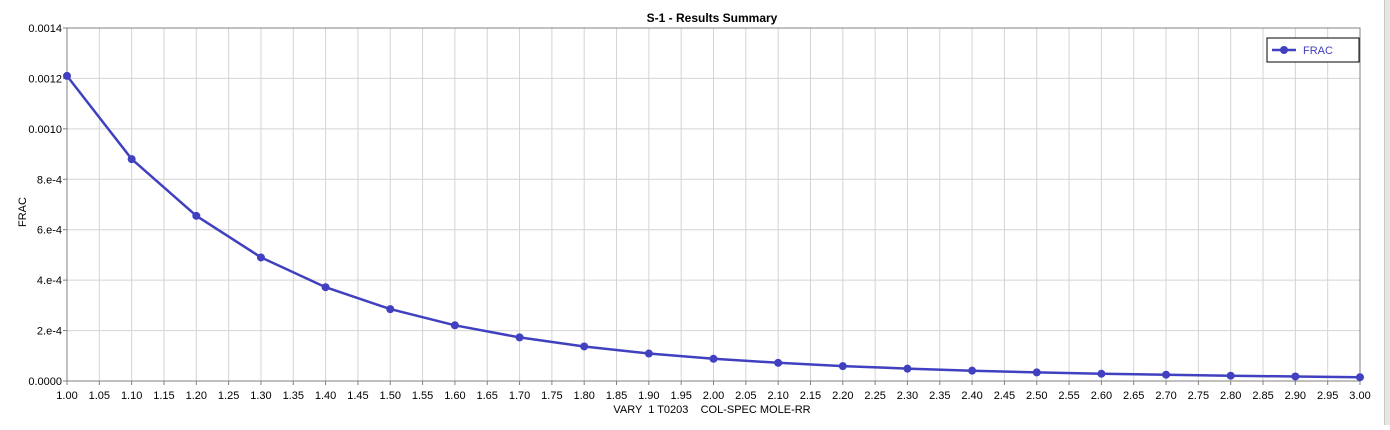 The width and height of the screenshot is (1390, 430). Describe the element at coordinates (1262, 396) in the screenshot. I see `x-tick-label: 2.85` at that location.